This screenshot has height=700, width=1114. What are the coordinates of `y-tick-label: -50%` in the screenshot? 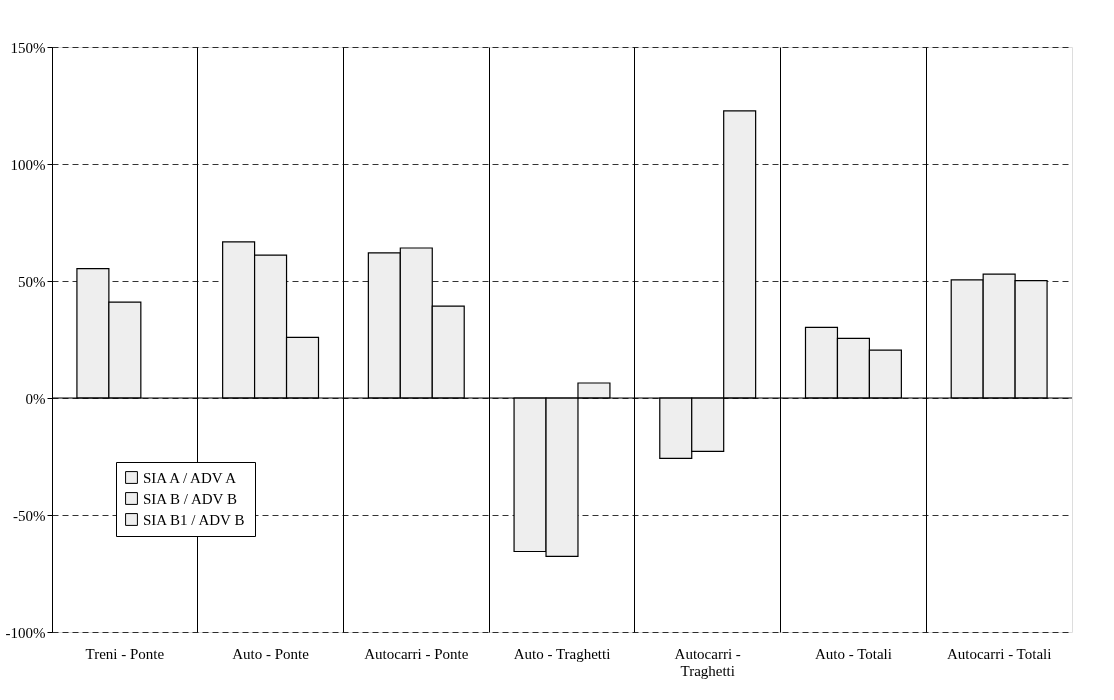 It's located at (29, 515).